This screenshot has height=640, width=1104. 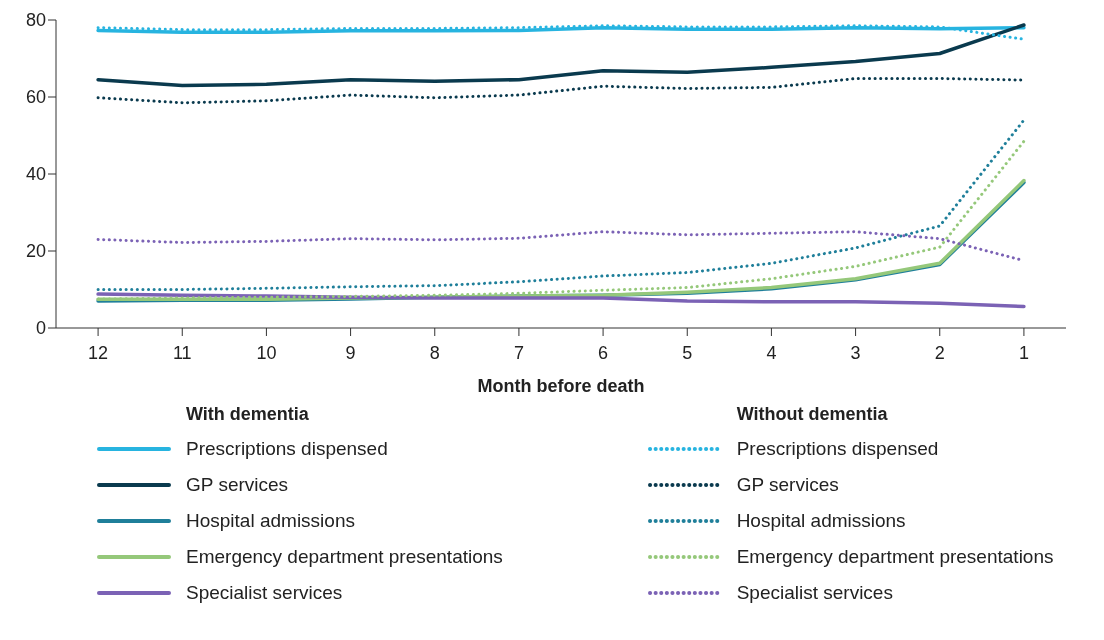 What do you see at coordinates (812, 414) in the screenshot?
I see `text: Without dementia` at bounding box center [812, 414].